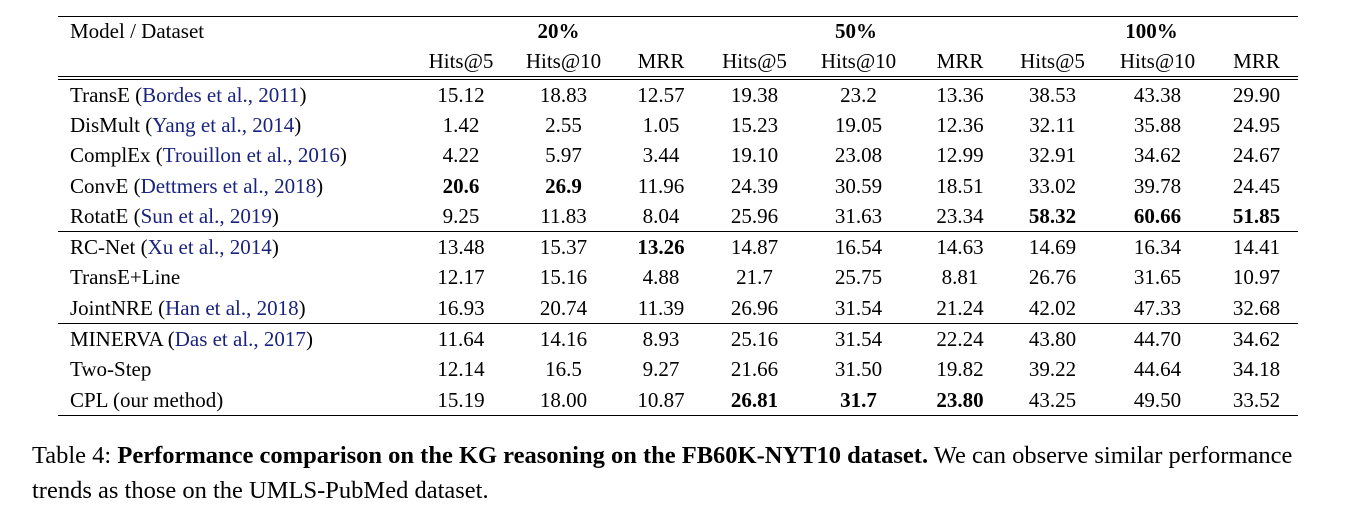 The height and width of the screenshot is (508, 1357). I want to click on value-cell: 23.80, so click(960, 400).